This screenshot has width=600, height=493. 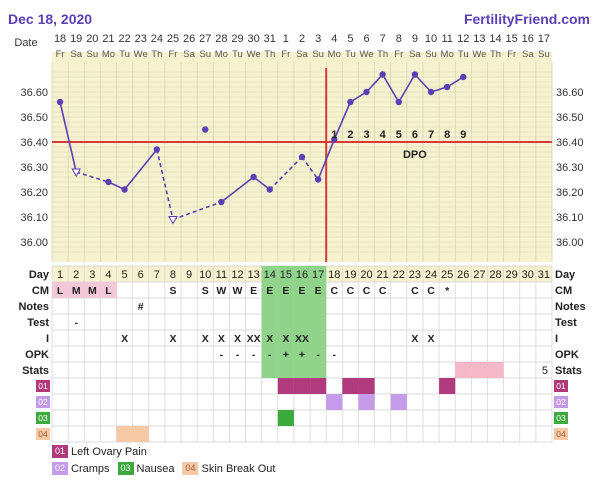 What do you see at coordinates (60, 451) in the screenshot?
I see `legend-code-01: 01` at bounding box center [60, 451].